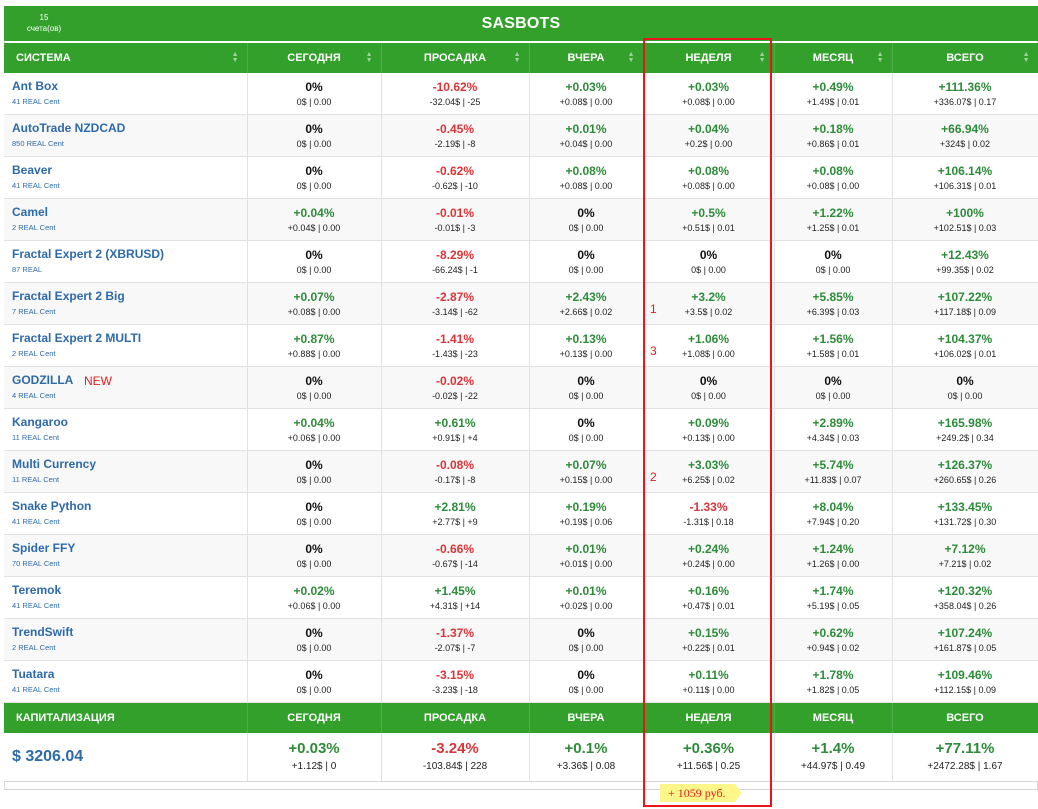  Describe the element at coordinates (77, 338) in the screenshot. I see `system-name-link: Fractal Expert 2 MULTI` at that location.